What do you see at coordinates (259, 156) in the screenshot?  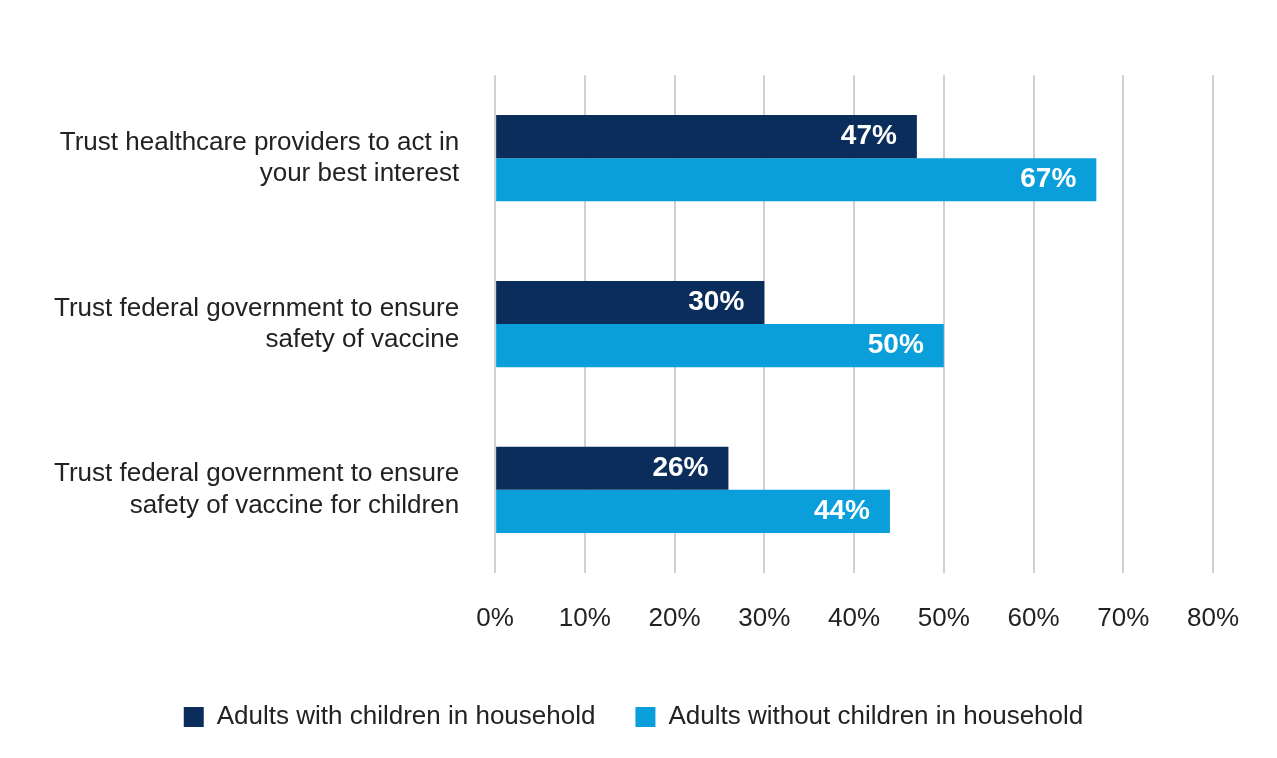 I see `y-tick-label: Trust healthcare providers to act in your best interest` at bounding box center [259, 156].